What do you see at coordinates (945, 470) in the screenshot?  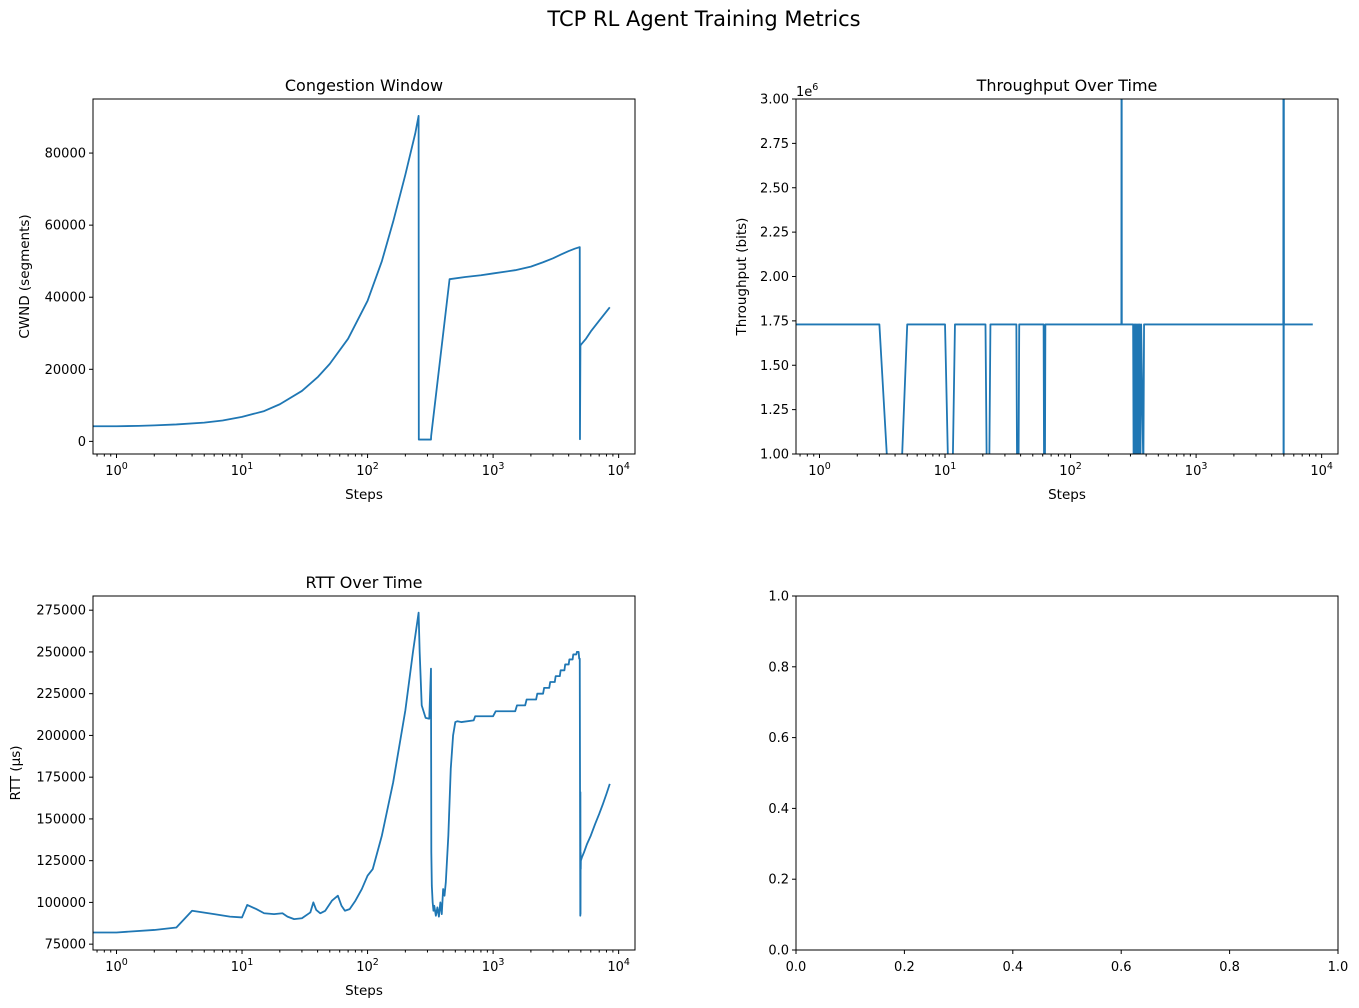 I see `throughput-x-tick-label: 10¹` at bounding box center [945, 470].